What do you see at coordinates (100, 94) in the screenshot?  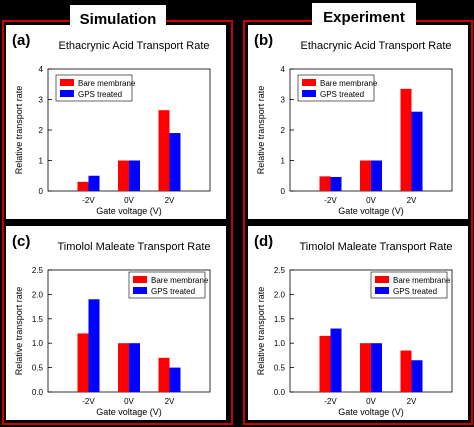 I see `chart-a-legend-label: GPS treated` at bounding box center [100, 94].